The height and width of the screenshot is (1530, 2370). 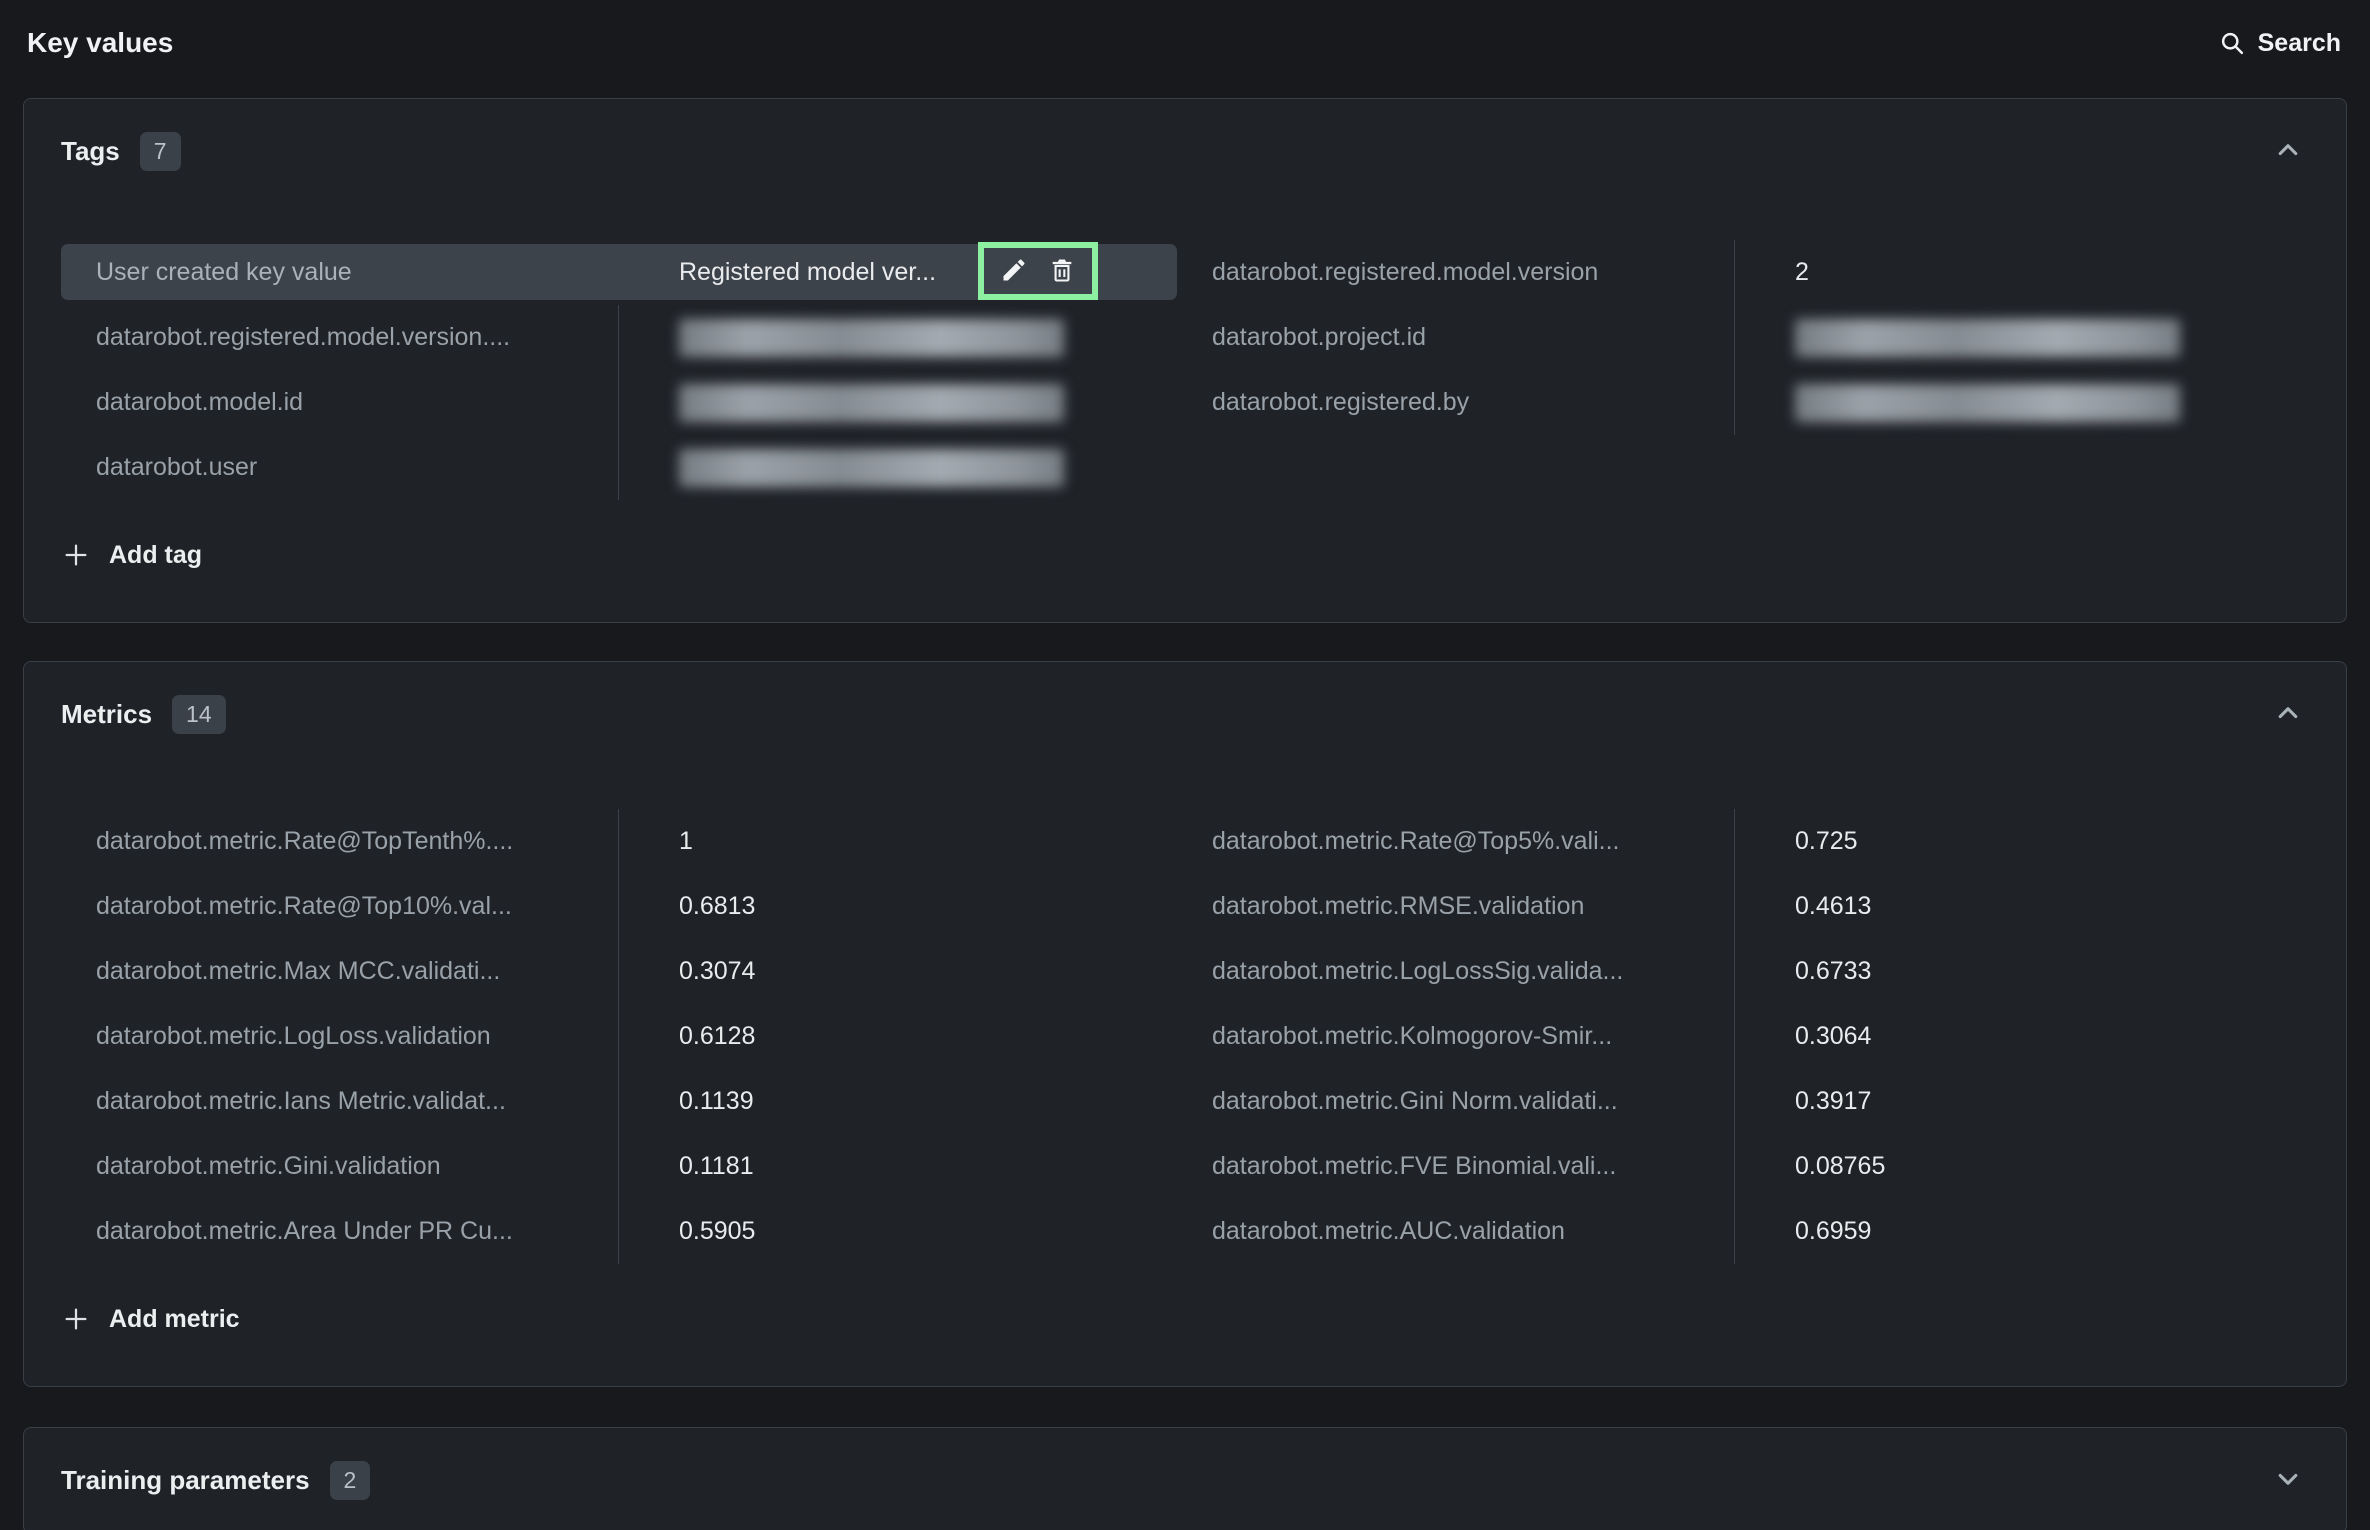 I want to click on key-value: 0.6959, so click(x=1833, y=1231).